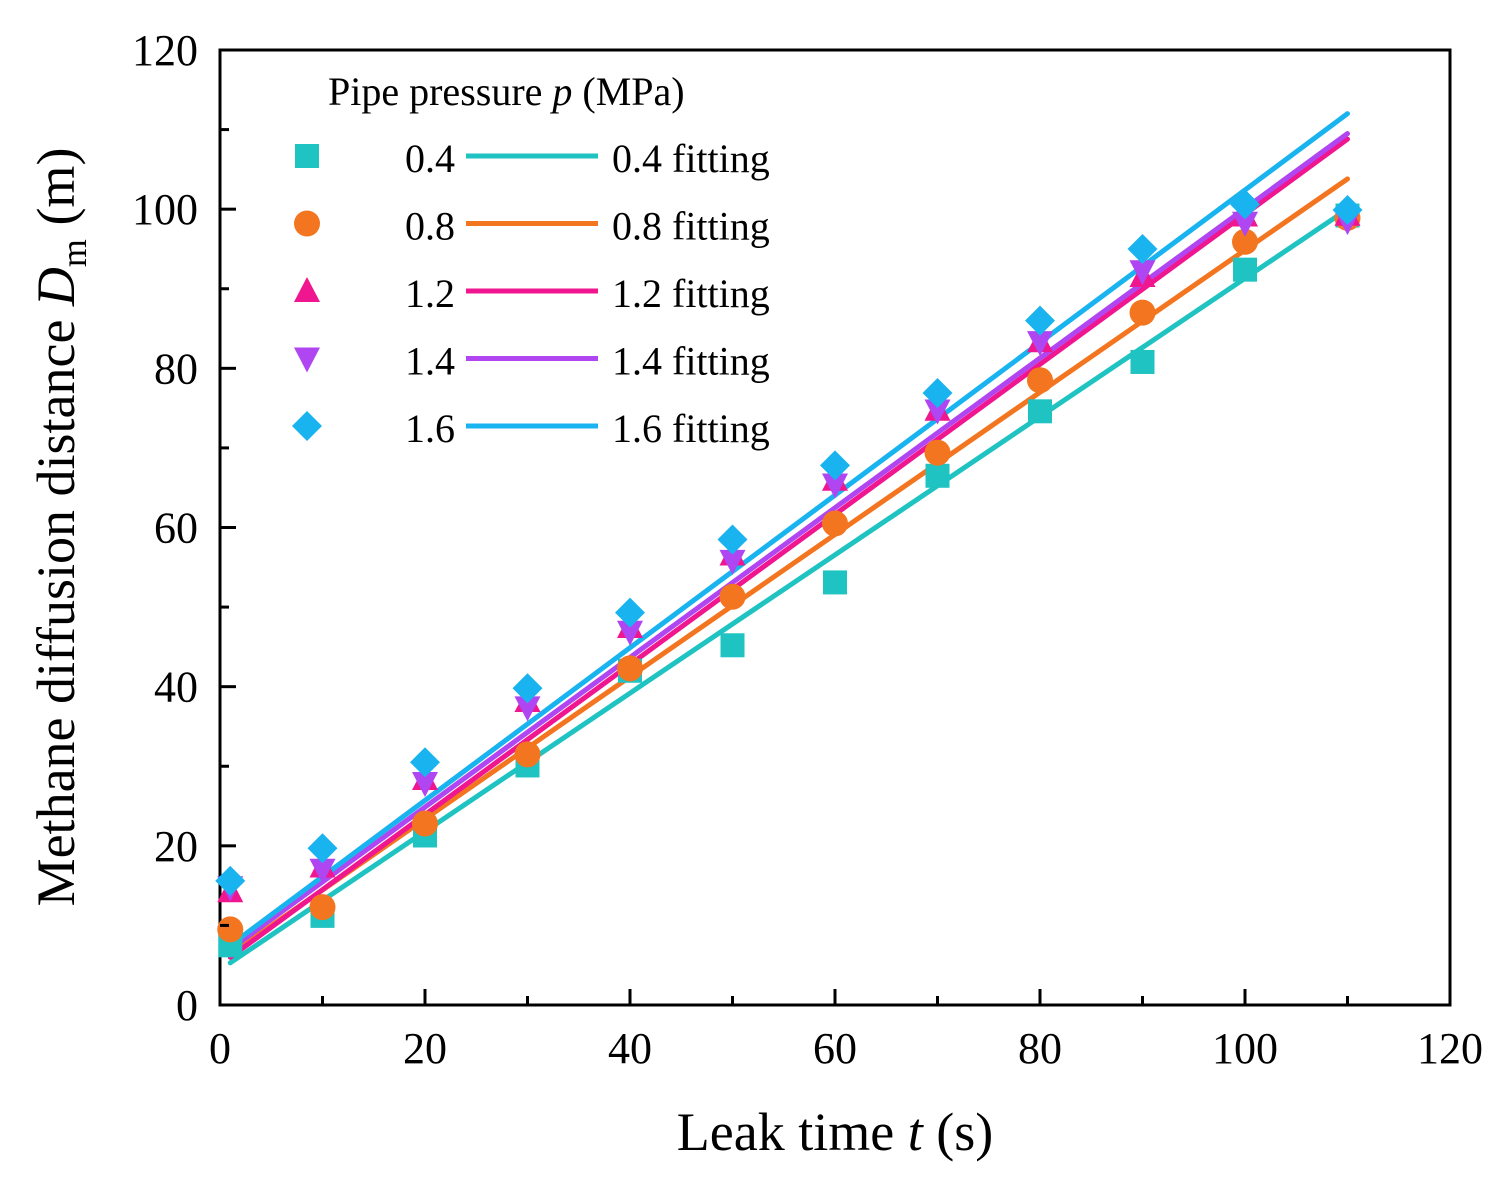  I want to click on y-tick-label: 40, so click(176, 687).